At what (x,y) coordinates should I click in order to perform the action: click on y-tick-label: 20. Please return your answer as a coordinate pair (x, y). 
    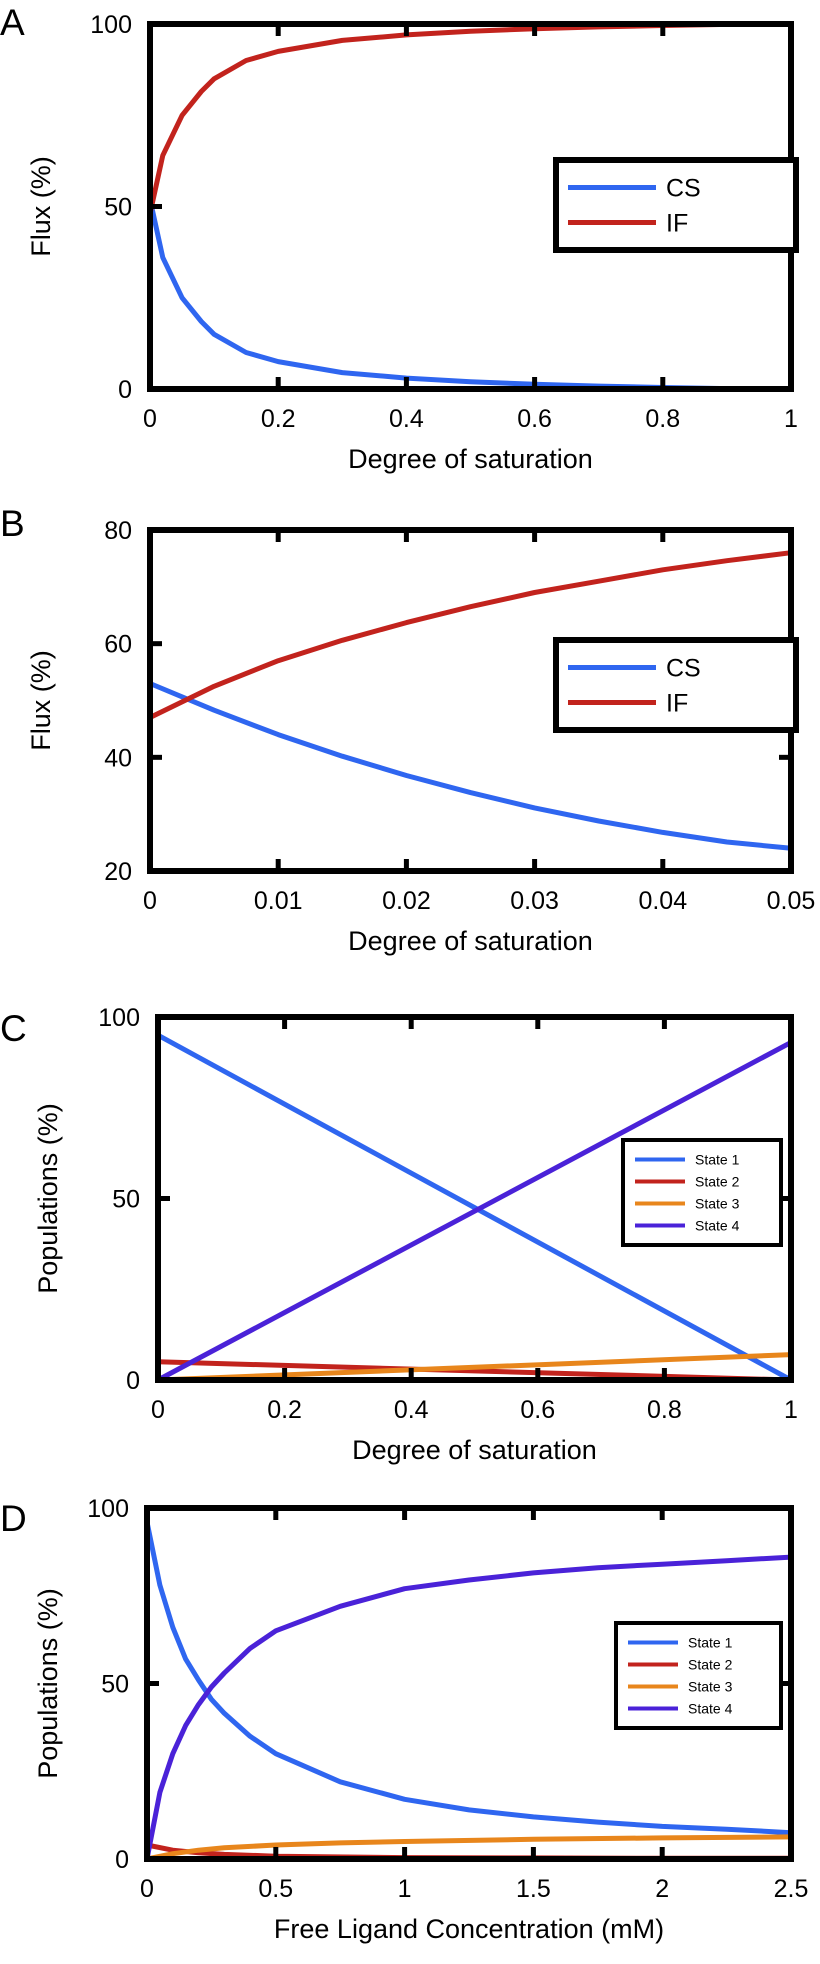
    Looking at the image, I should click on (118, 872).